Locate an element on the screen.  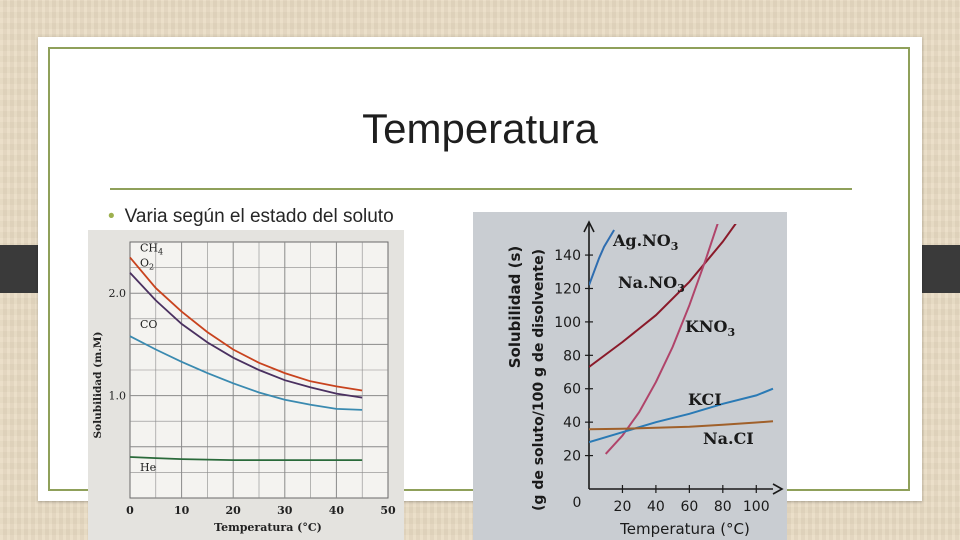
title-divider is located at coordinates (481, 189).